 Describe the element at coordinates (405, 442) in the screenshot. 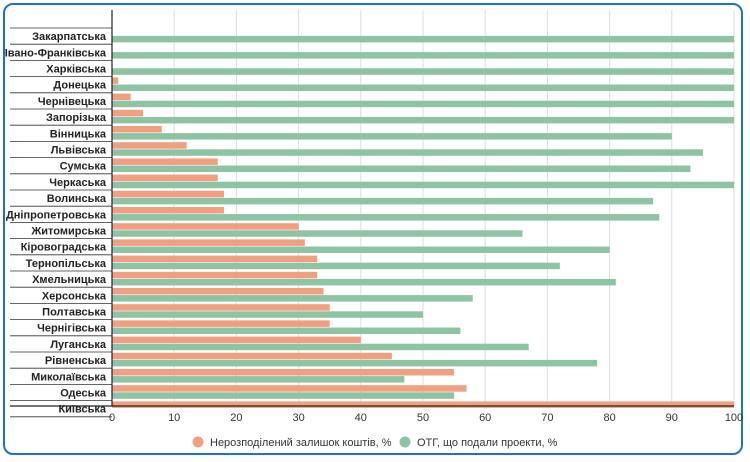

I see `legend-marker-otg` at that location.